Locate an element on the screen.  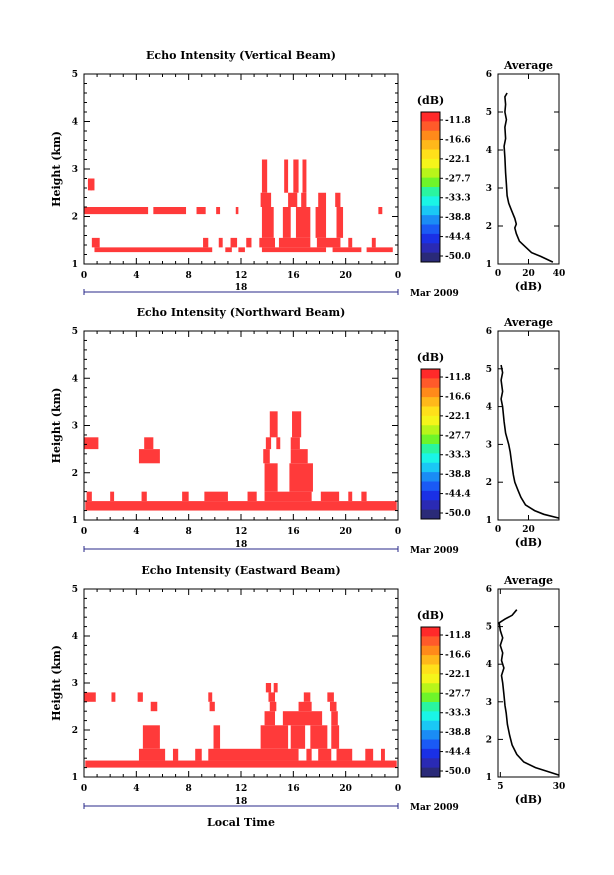
chart-title: Echo Intensity (Northward Beam) is located at coordinates (241, 312).